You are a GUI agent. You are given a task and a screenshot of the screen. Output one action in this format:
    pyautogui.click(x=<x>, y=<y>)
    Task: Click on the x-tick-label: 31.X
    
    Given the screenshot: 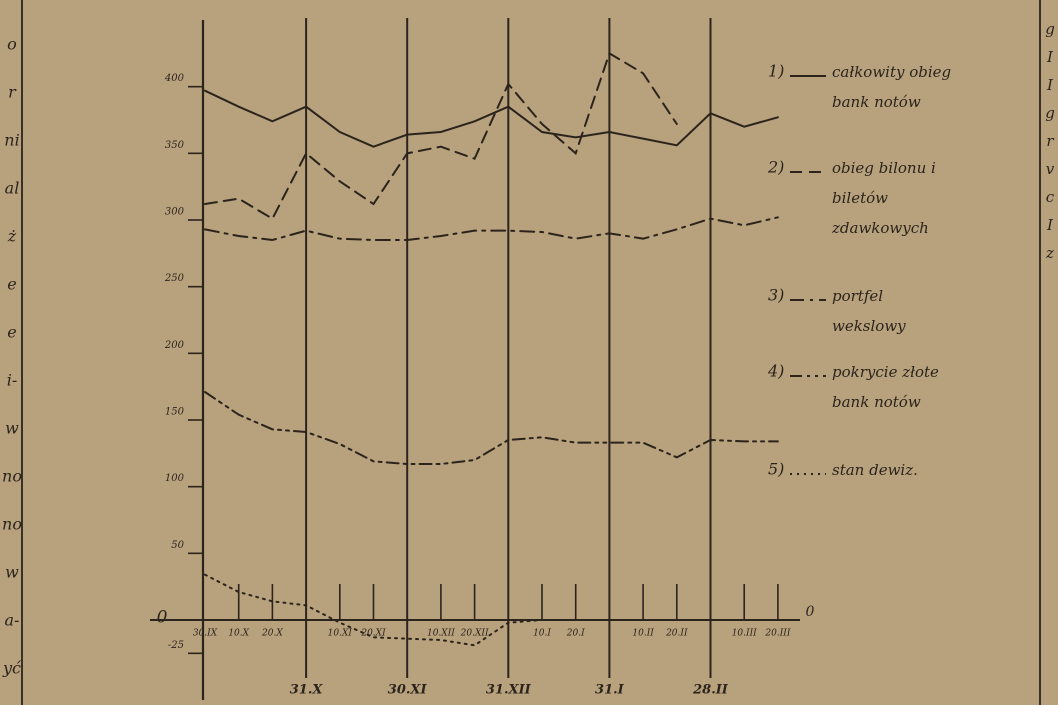 What is the action you would take?
    pyautogui.click(x=307, y=690)
    